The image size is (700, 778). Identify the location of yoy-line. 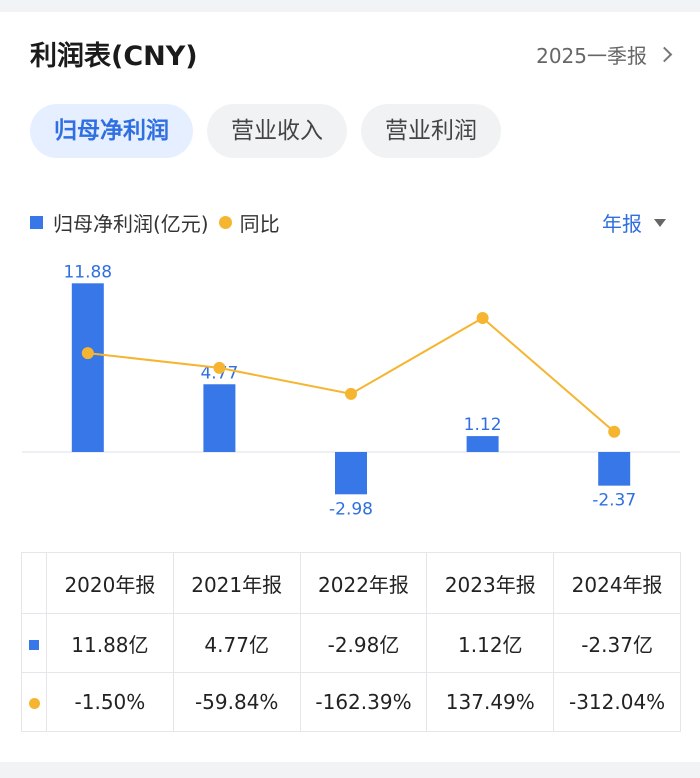
(351, 374).